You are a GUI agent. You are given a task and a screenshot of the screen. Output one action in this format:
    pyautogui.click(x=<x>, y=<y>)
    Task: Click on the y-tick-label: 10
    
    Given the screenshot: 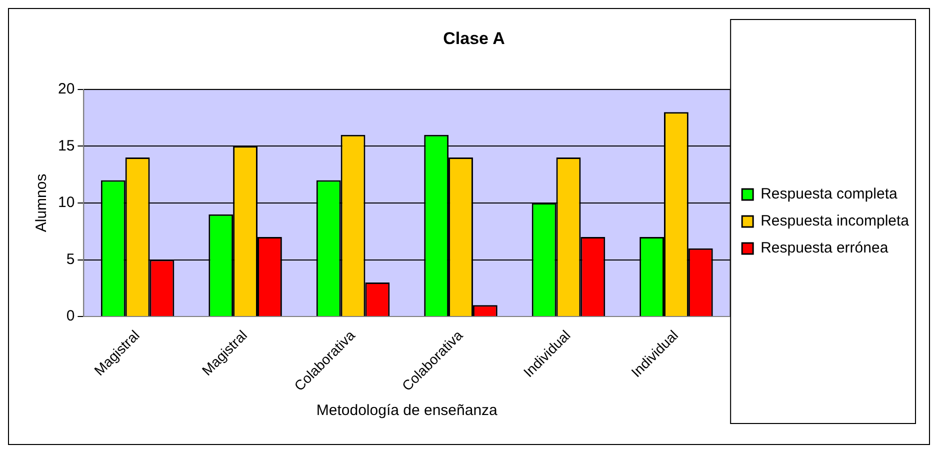 What is the action you would take?
    pyautogui.click(x=66, y=203)
    